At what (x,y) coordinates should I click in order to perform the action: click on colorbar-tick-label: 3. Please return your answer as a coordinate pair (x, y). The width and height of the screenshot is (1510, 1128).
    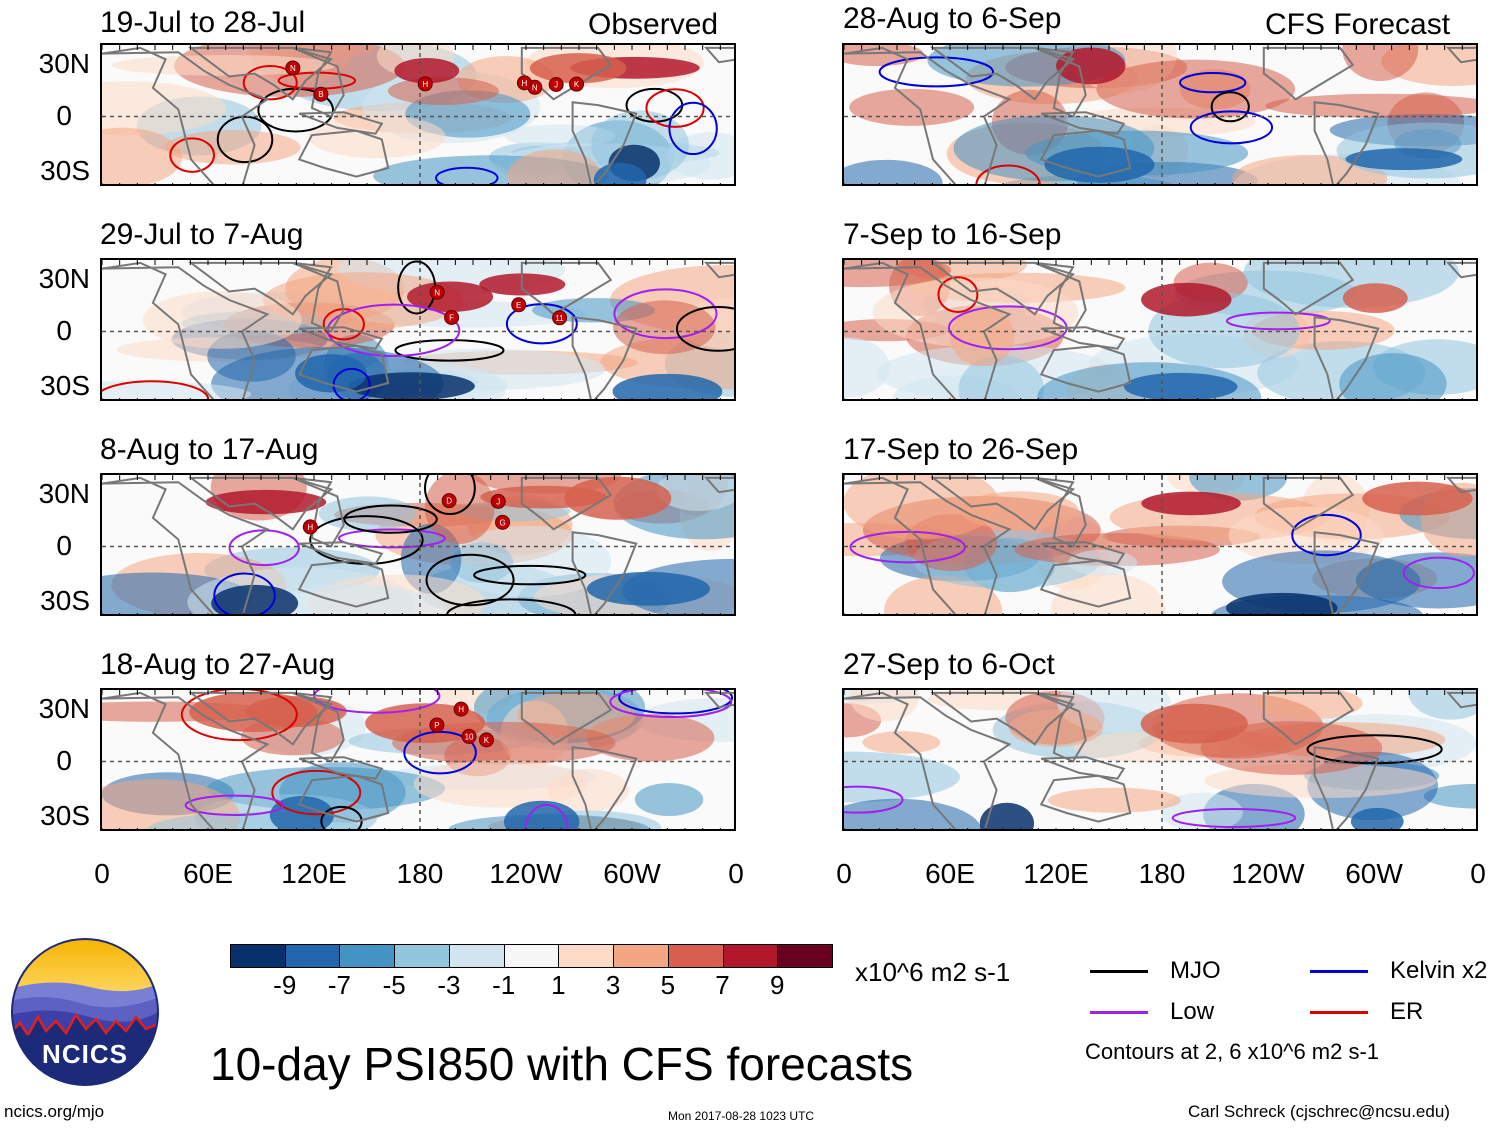
    Looking at the image, I should click on (613, 985).